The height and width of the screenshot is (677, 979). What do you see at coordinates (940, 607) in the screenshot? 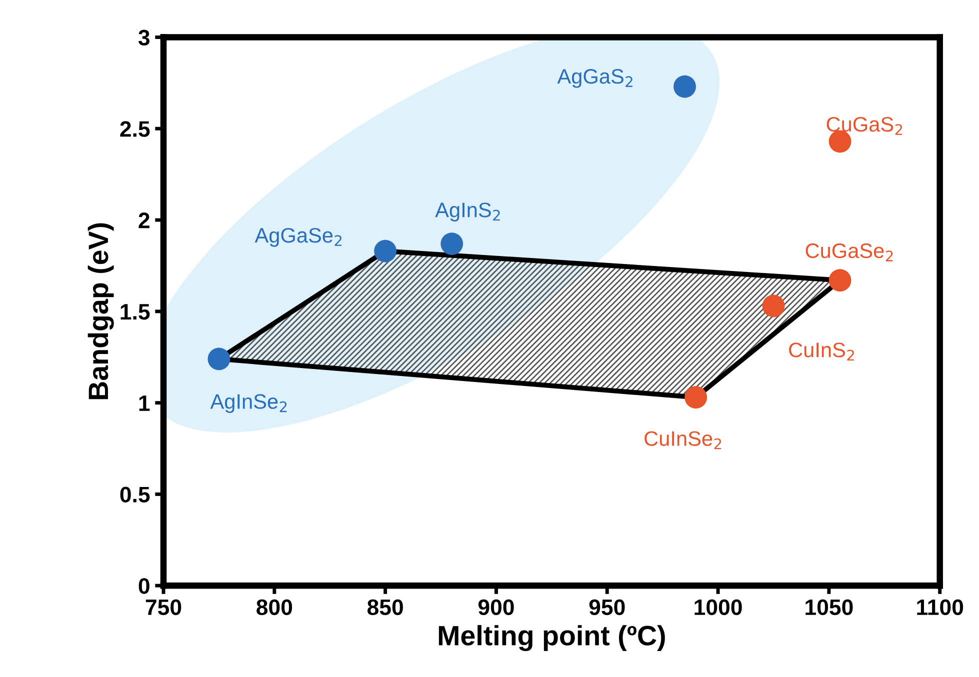
I see `x-tick-label: 1100` at bounding box center [940, 607].